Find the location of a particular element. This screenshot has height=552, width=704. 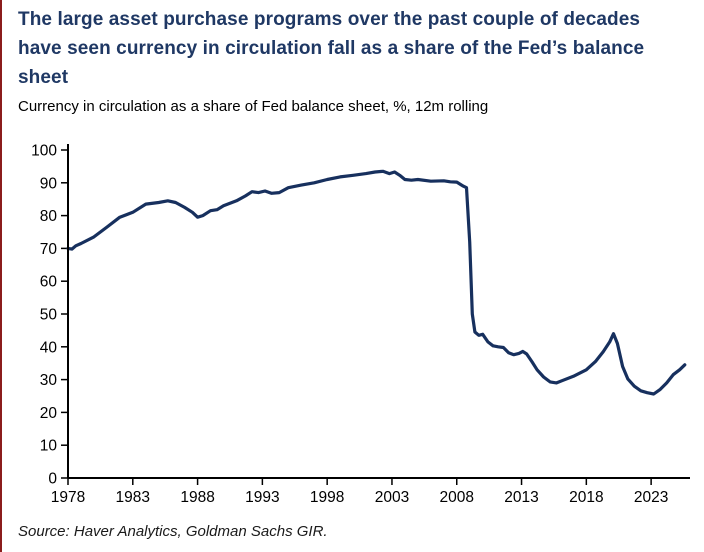

x-tick-label: 2023 is located at coordinates (651, 497).